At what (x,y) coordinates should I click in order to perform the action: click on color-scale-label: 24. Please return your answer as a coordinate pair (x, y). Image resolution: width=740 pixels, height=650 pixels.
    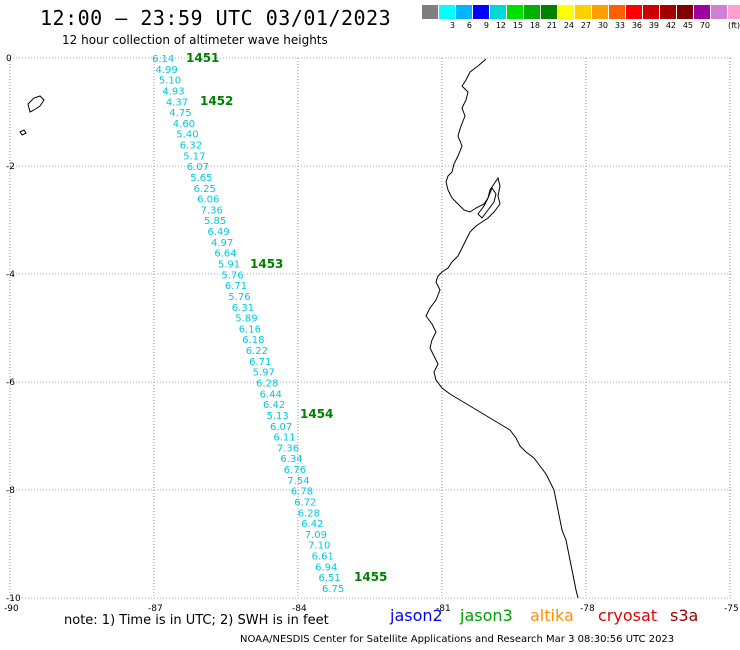
    Looking at the image, I should click on (568, 25).